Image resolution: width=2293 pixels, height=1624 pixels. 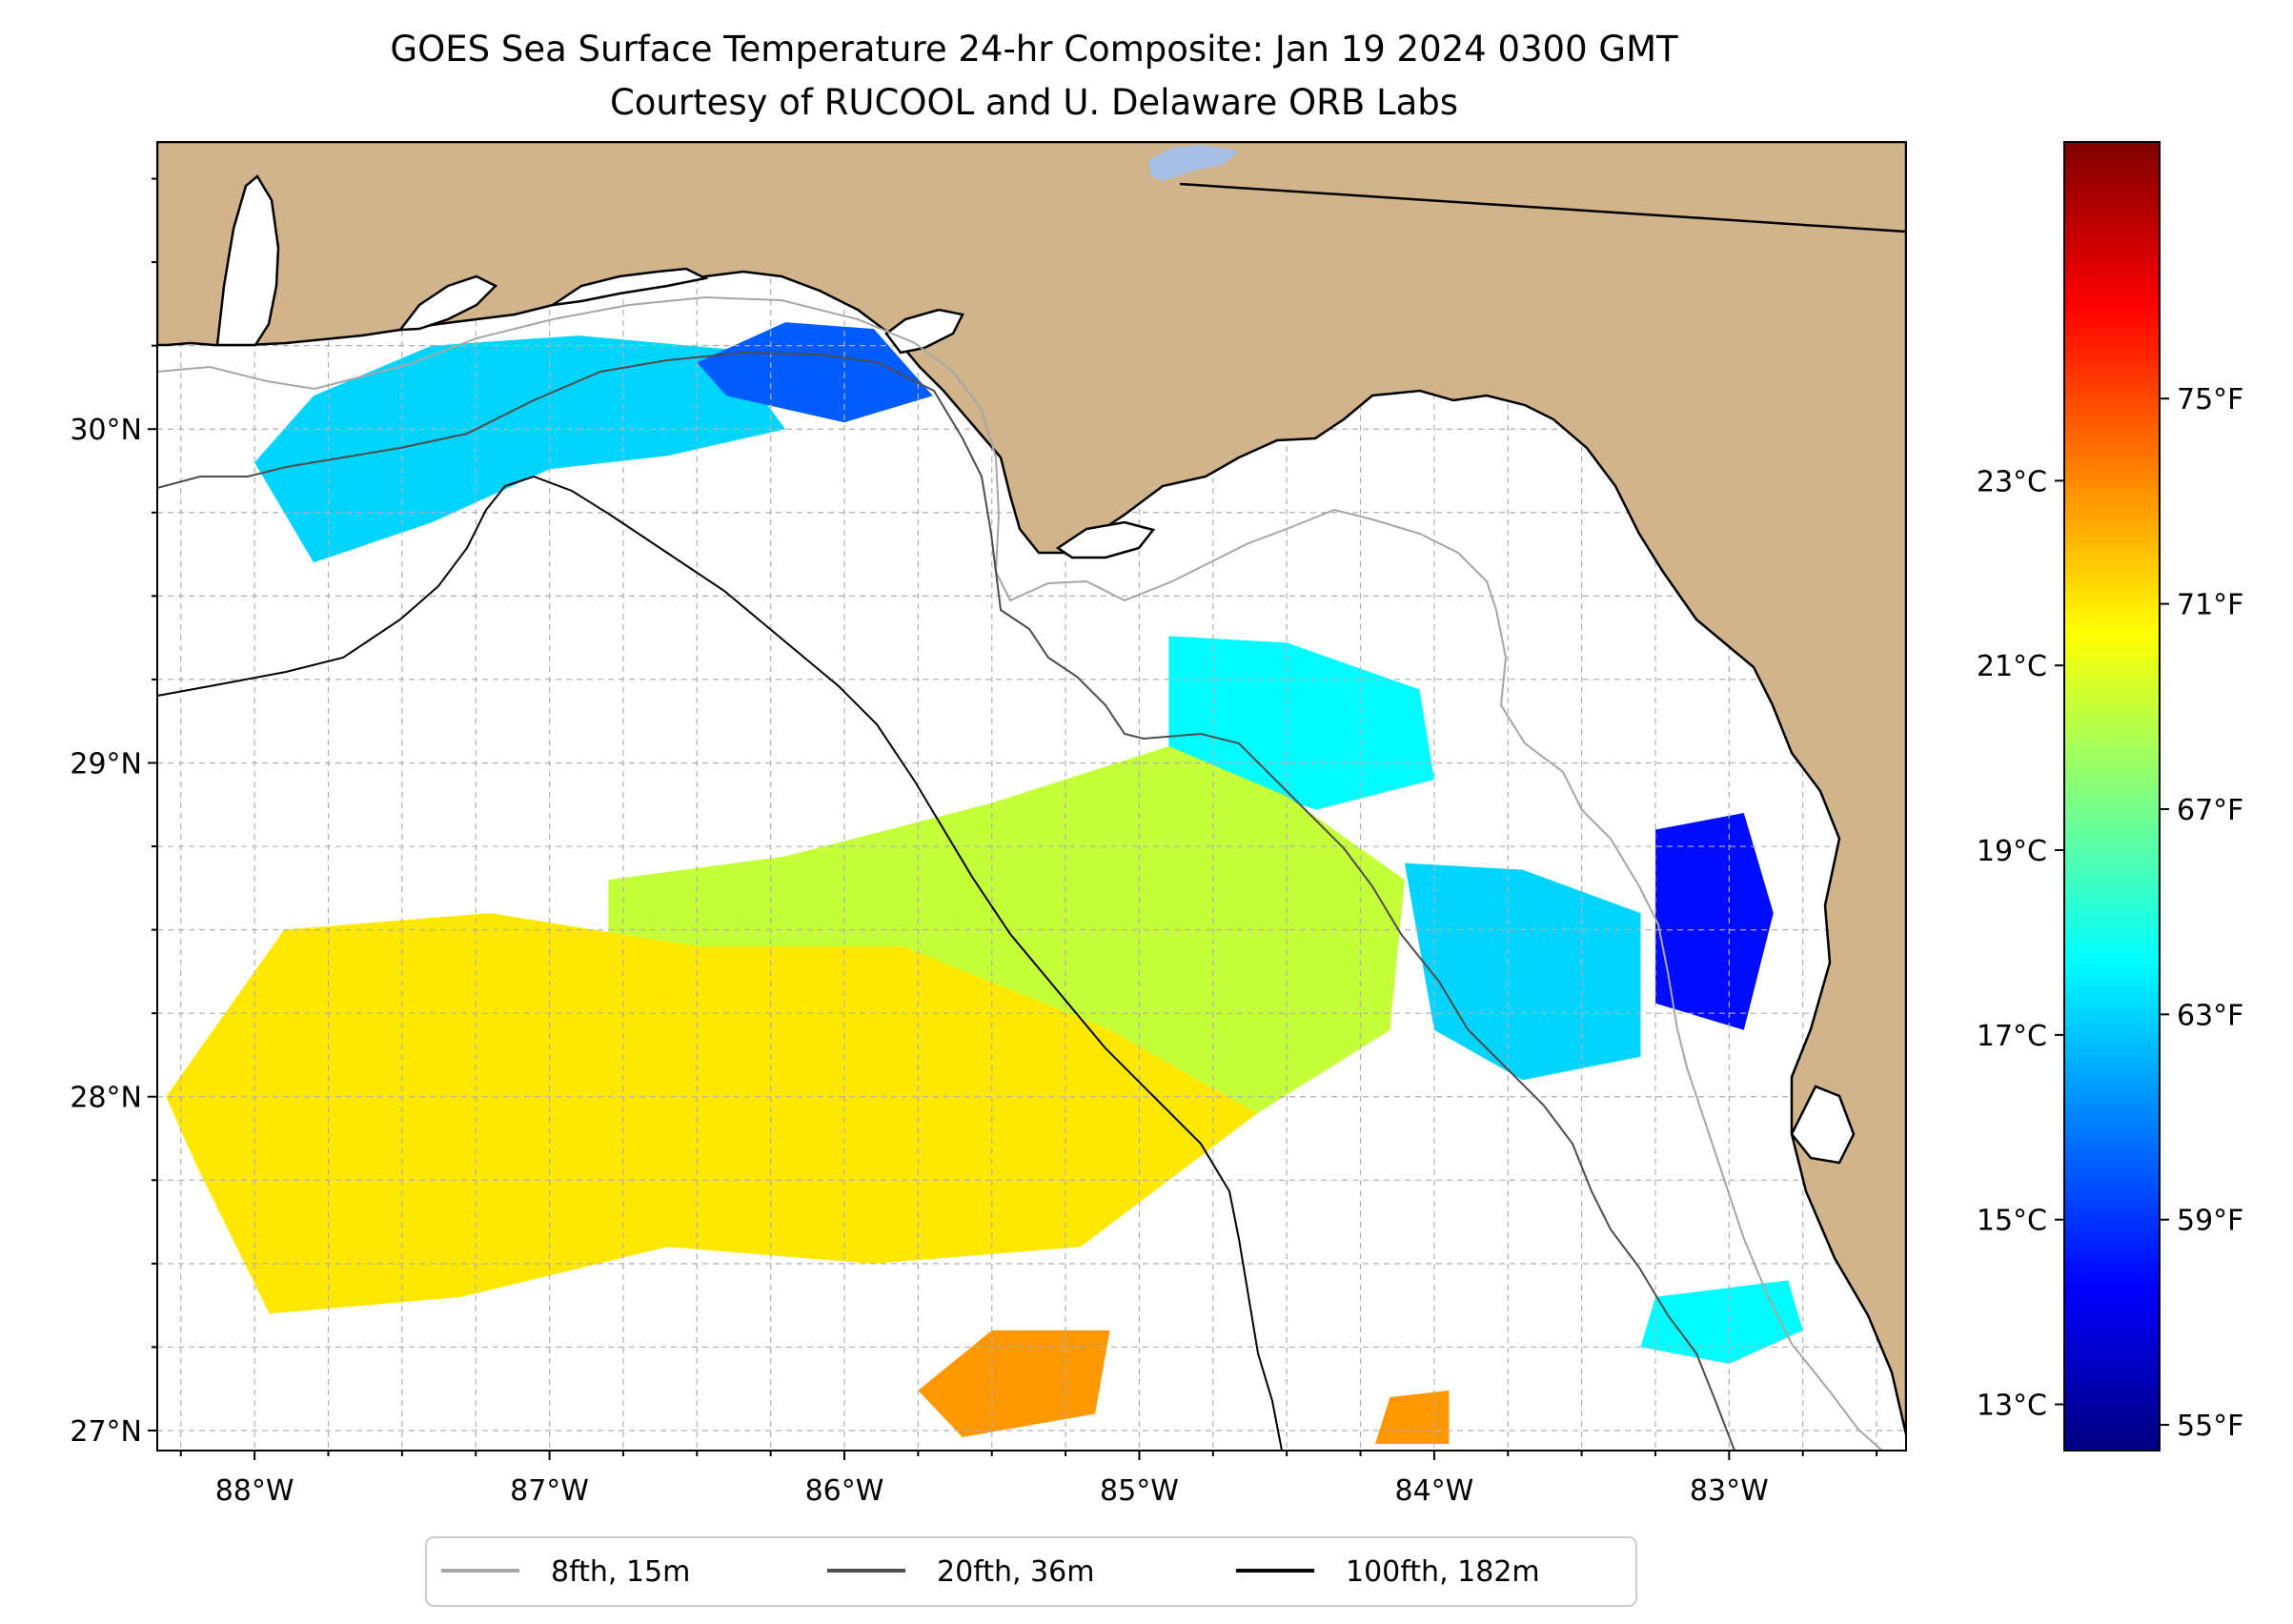 I want to click on colorbar-gradient, so click(x=2112, y=796).